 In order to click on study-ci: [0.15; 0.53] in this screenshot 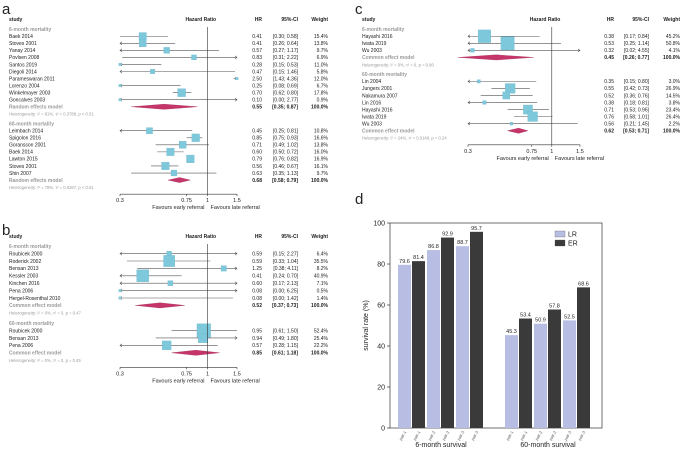, I will do `click(286, 65)`.